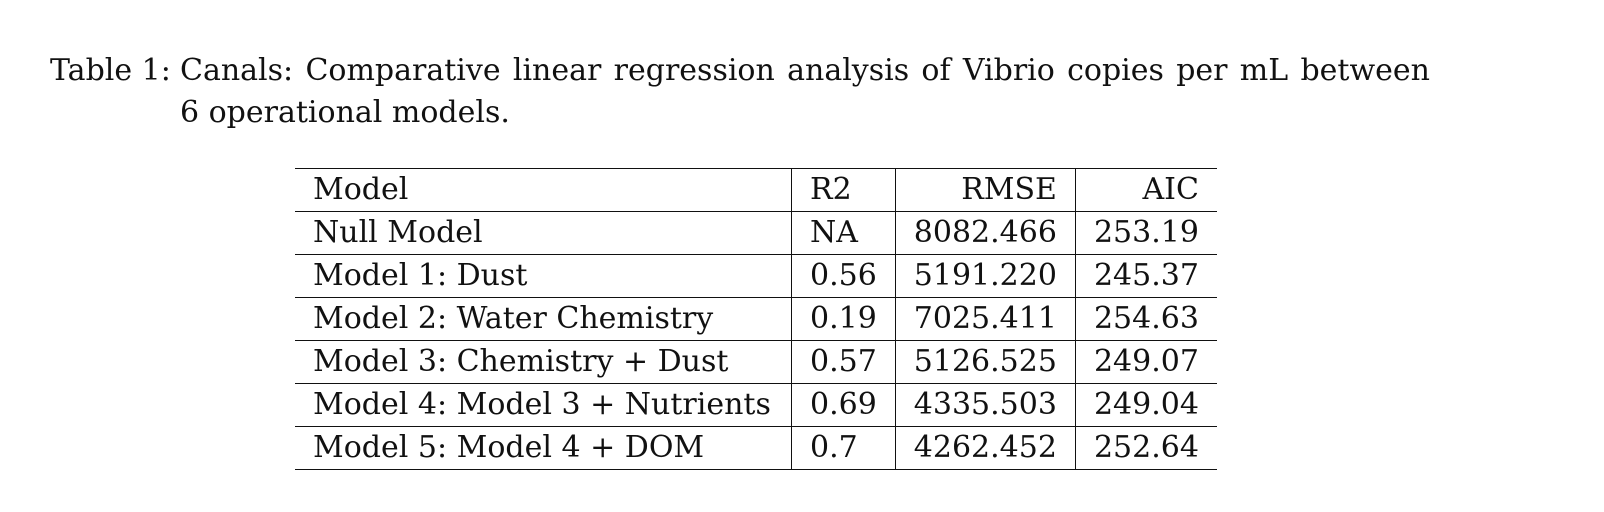 The width and height of the screenshot is (1604, 512). Describe the element at coordinates (985, 319) in the screenshot. I see `cell-rmse: 7025.411` at that location.